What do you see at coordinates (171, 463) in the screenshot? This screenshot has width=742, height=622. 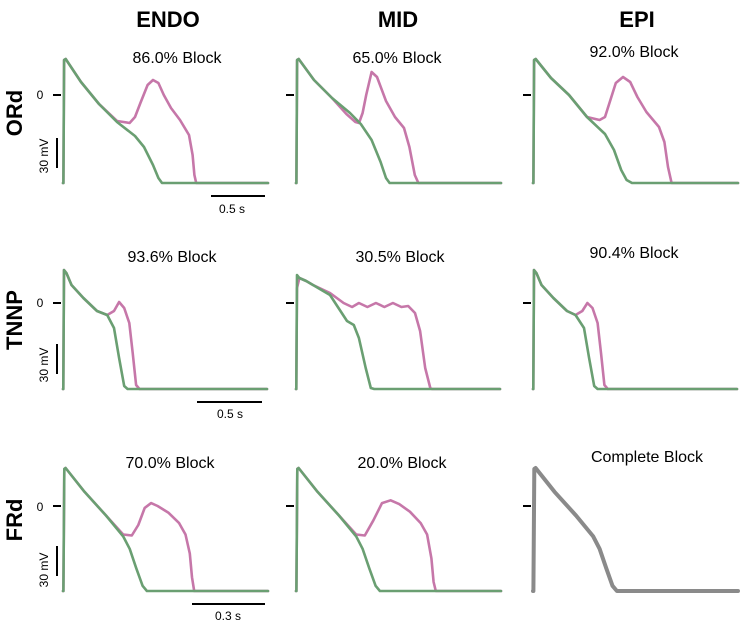 I see `panel-title: 70.0% Block` at bounding box center [171, 463].